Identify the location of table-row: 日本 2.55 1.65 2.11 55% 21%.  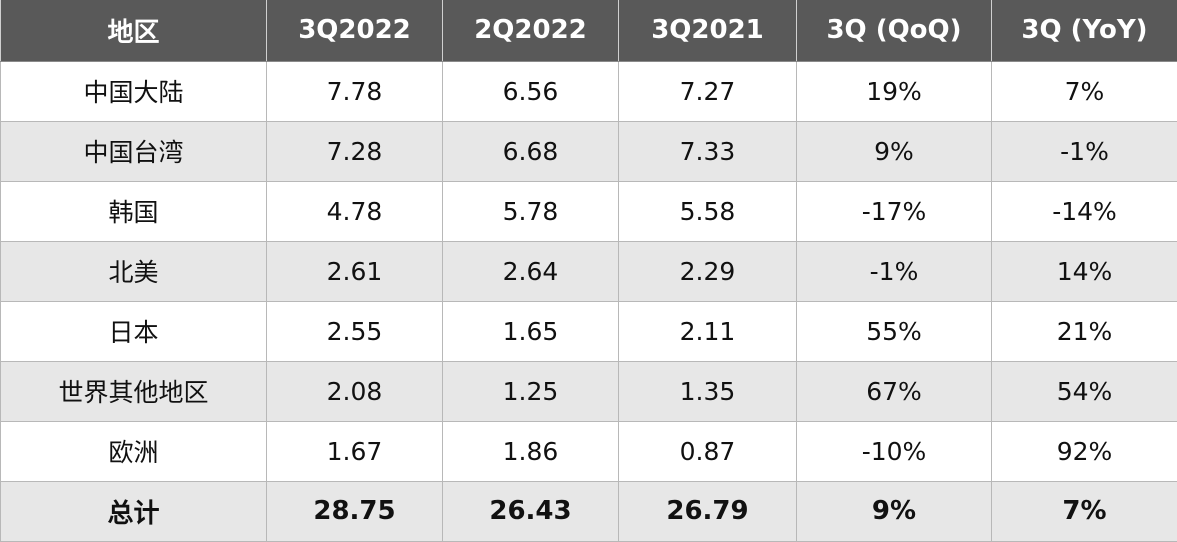
(589, 331).